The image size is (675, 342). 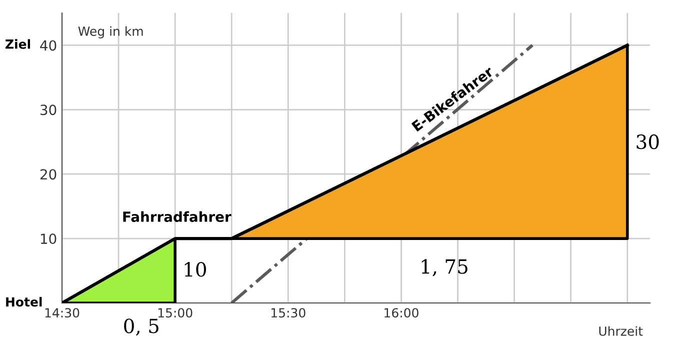 What do you see at coordinates (401, 313) in the screenshot?
I see `x-tick-label: 16:00` at bounding box center [401, 313].